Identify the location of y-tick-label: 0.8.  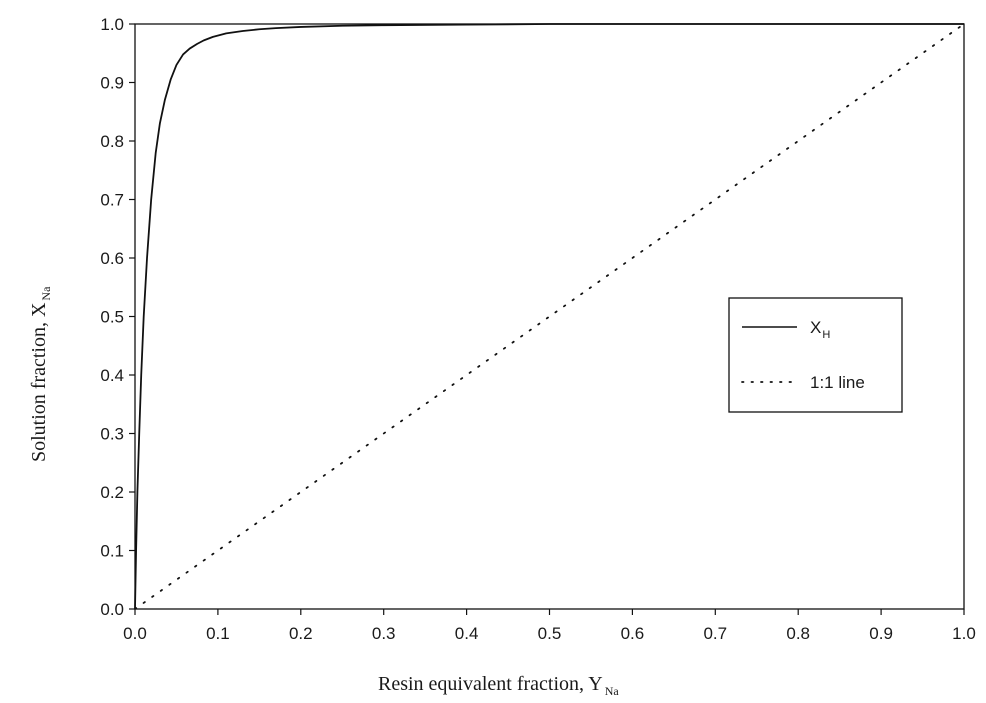
(112, 141).